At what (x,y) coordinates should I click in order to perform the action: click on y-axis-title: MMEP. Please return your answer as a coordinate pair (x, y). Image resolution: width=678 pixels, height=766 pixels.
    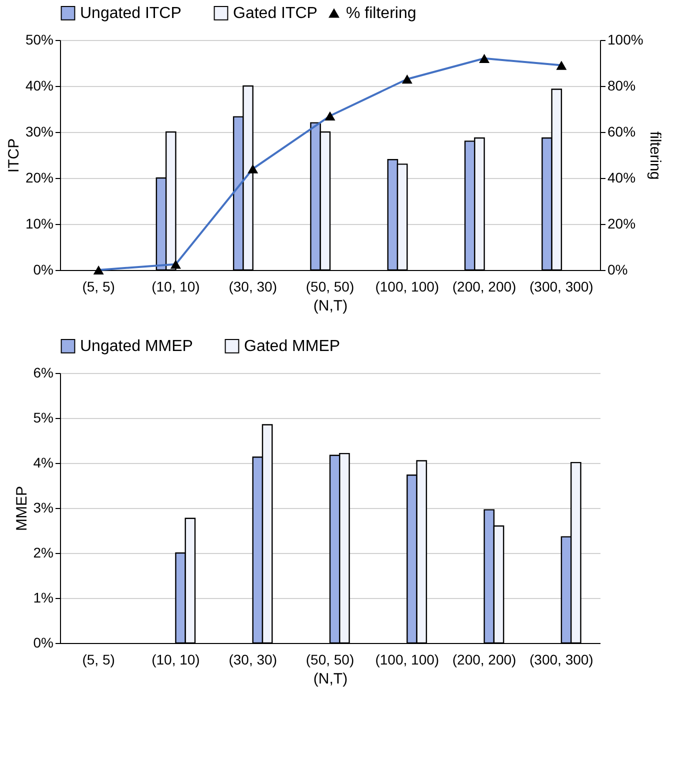
    Looking at the image, I should click on (21, 508).